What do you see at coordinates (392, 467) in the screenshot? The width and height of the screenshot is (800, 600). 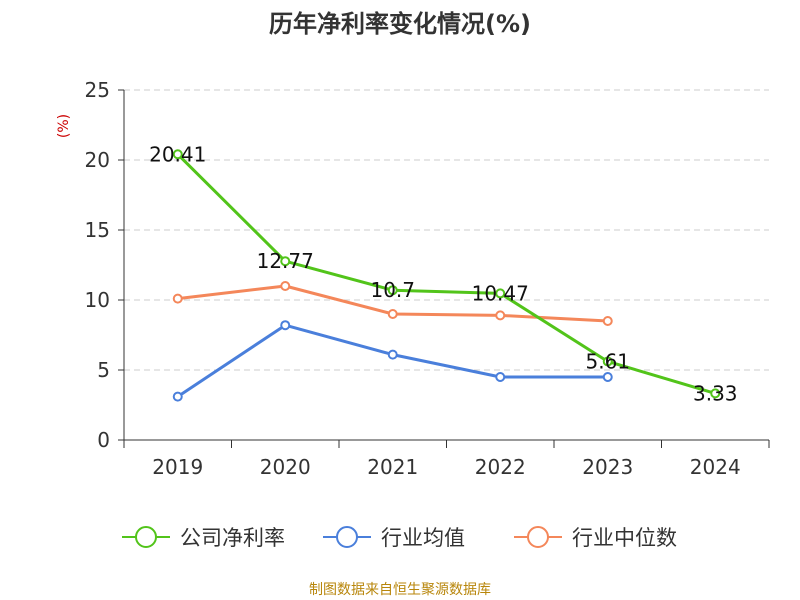 I see `x-tick-label: 2021` at bounding box center [392, 467].